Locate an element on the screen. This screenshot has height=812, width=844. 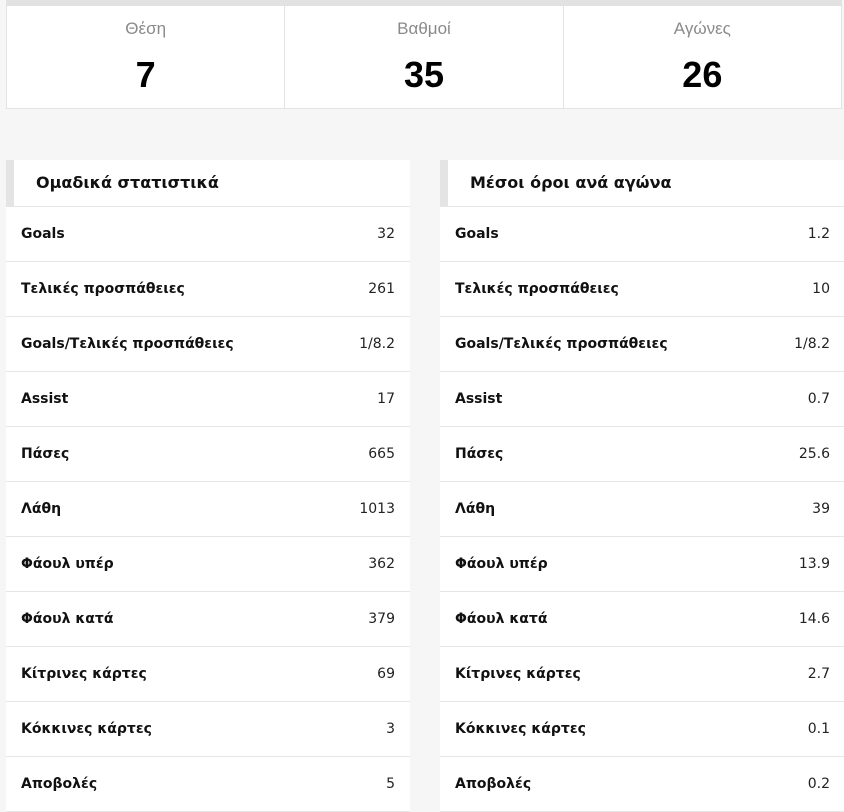
summary-games: Αγώνες 26 is located at coordinates (702, 57).